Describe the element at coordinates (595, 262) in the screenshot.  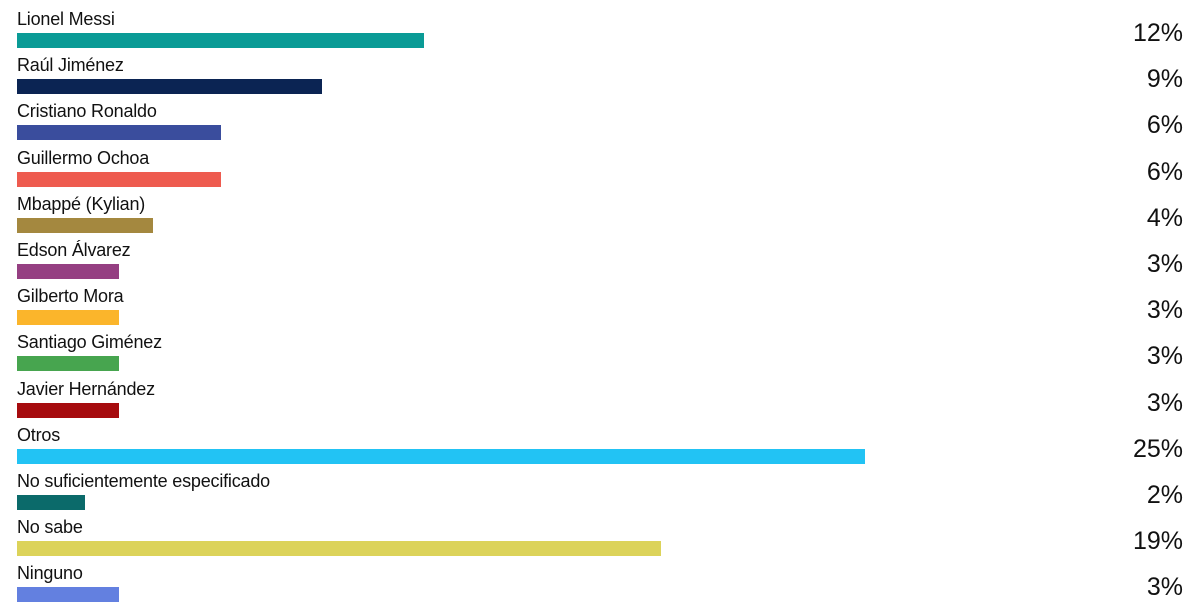
I see `bar-row: Edson Álvarez 3%` at that location.